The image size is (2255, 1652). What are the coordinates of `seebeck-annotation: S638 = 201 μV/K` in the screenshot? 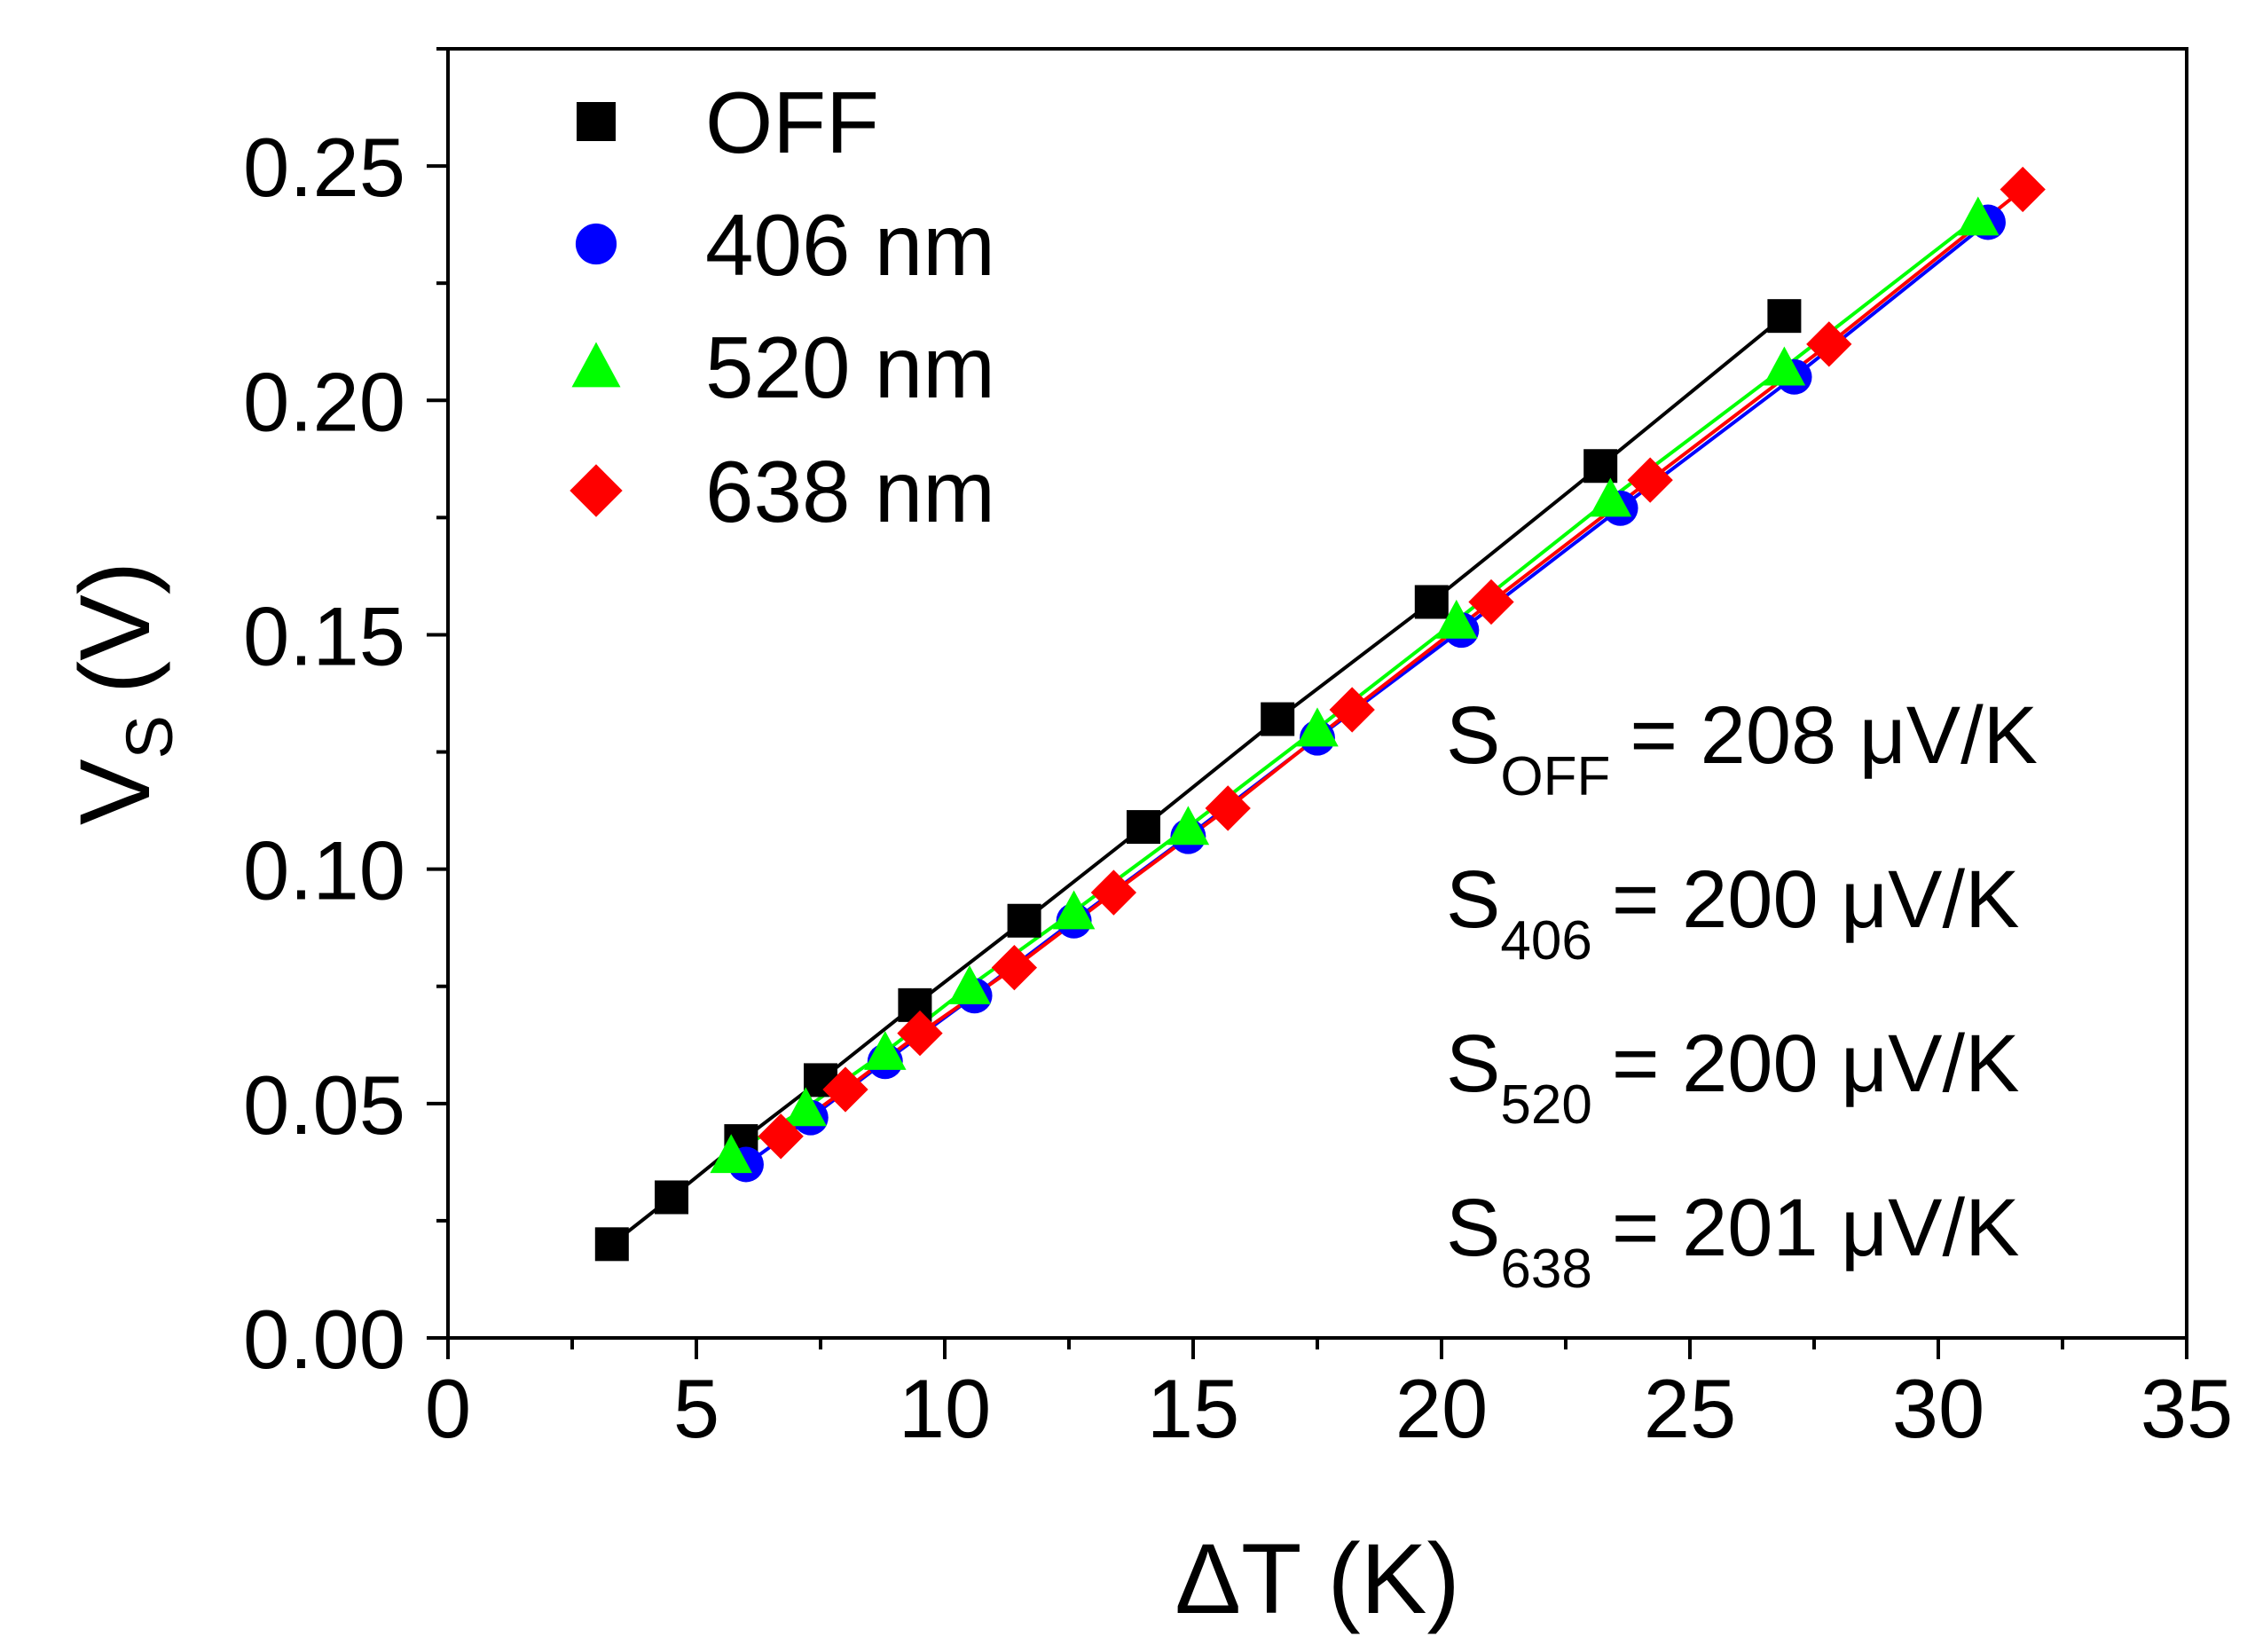 It's located at (1732, 1241).